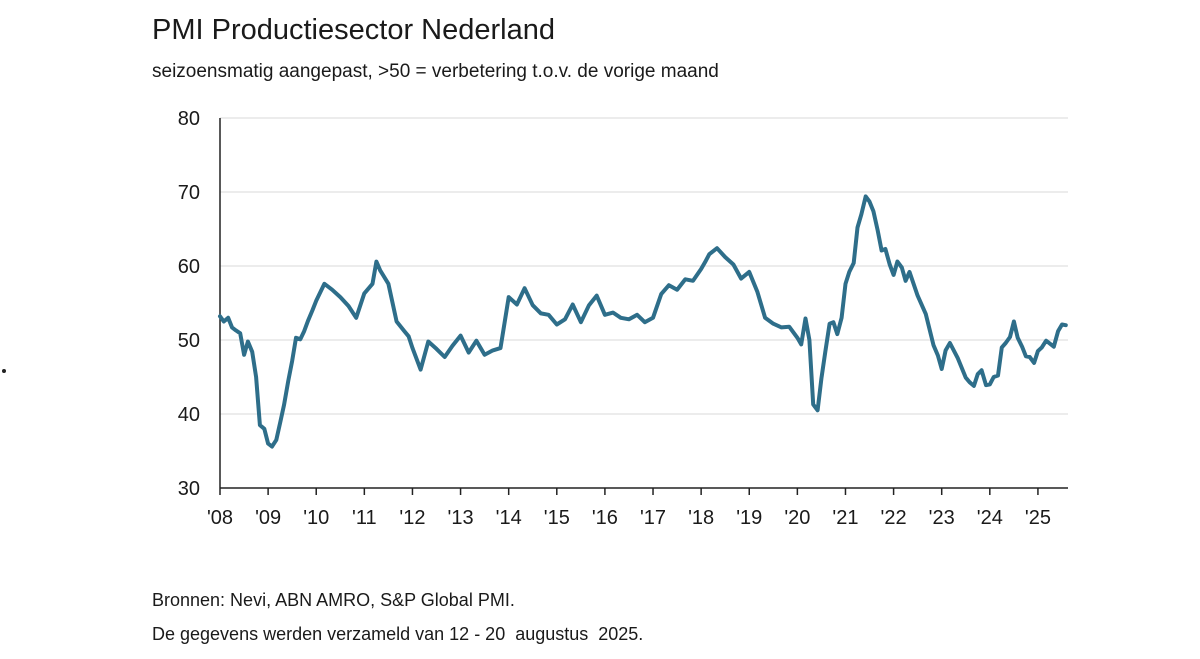 The height and width of the screenshot is (659, 1200). Describe the element at coordinates (189, 267) in the screenshot. I see `y-tick-label: 60` at that location.